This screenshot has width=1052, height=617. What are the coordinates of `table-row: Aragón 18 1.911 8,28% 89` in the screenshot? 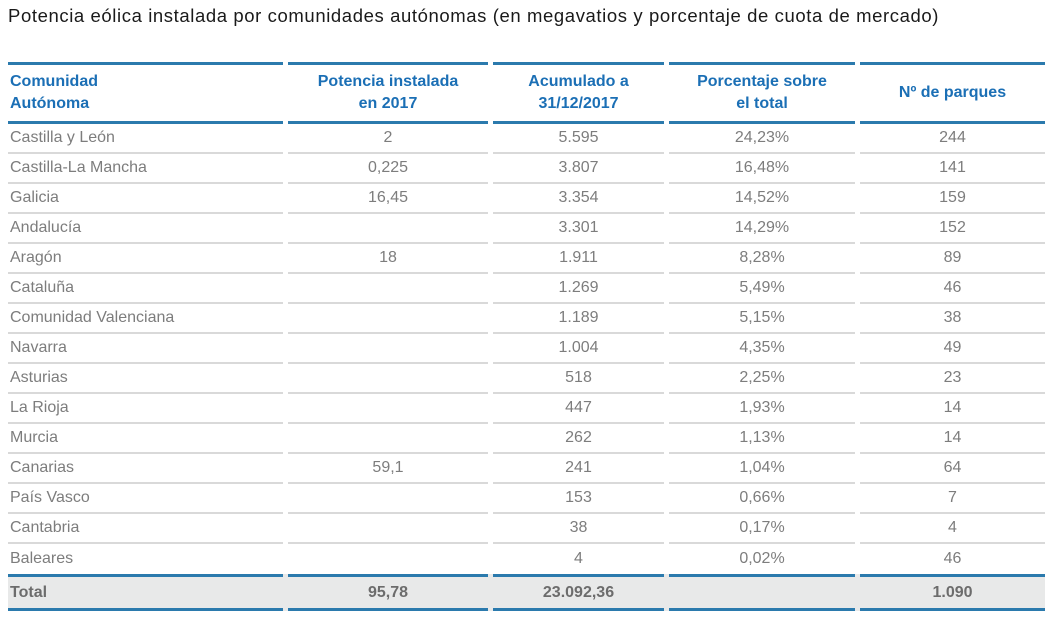 It's located at (526, 259).